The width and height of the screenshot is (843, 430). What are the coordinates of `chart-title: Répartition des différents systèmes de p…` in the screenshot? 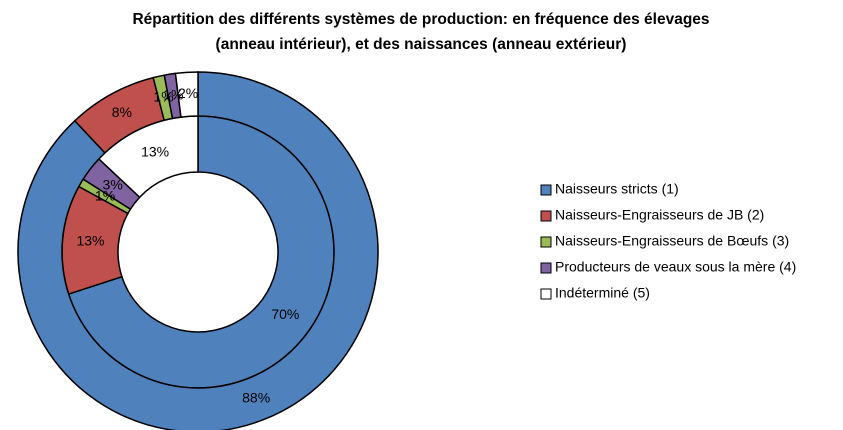 It's located at (420, 19).